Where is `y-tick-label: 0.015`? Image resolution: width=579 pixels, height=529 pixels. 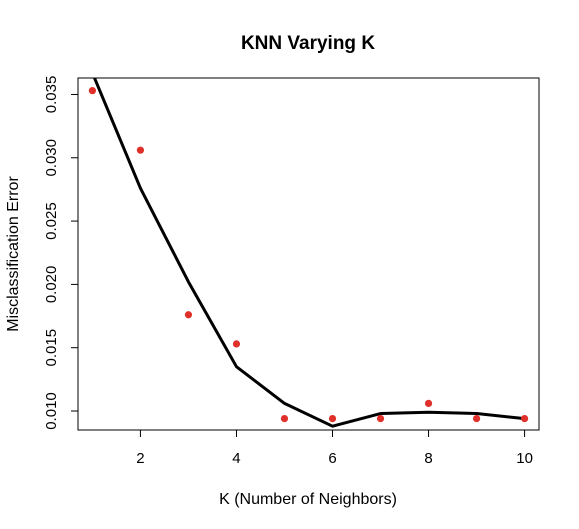
y-tick-label: 0.015 is located at coordinates (51, 348).